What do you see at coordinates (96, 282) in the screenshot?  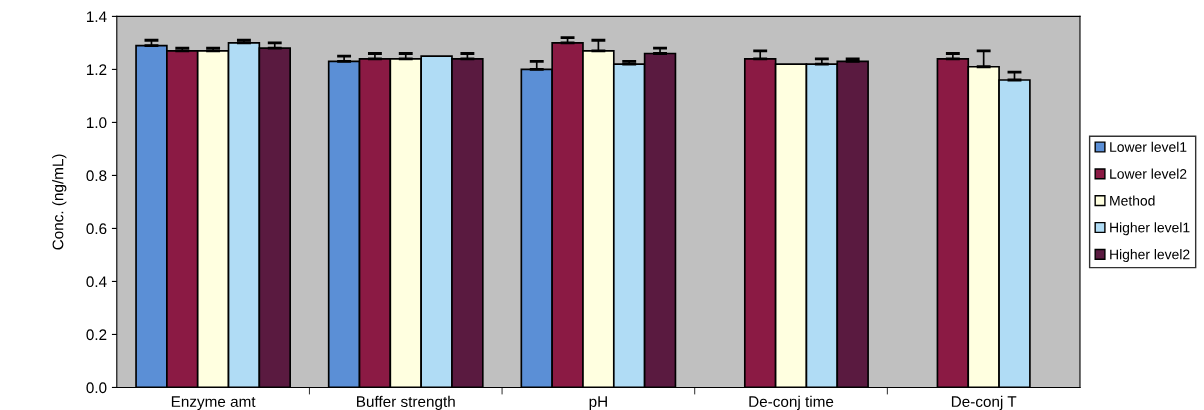 I see `y-tick-label: 0.4` at bounding box center [96, 282].